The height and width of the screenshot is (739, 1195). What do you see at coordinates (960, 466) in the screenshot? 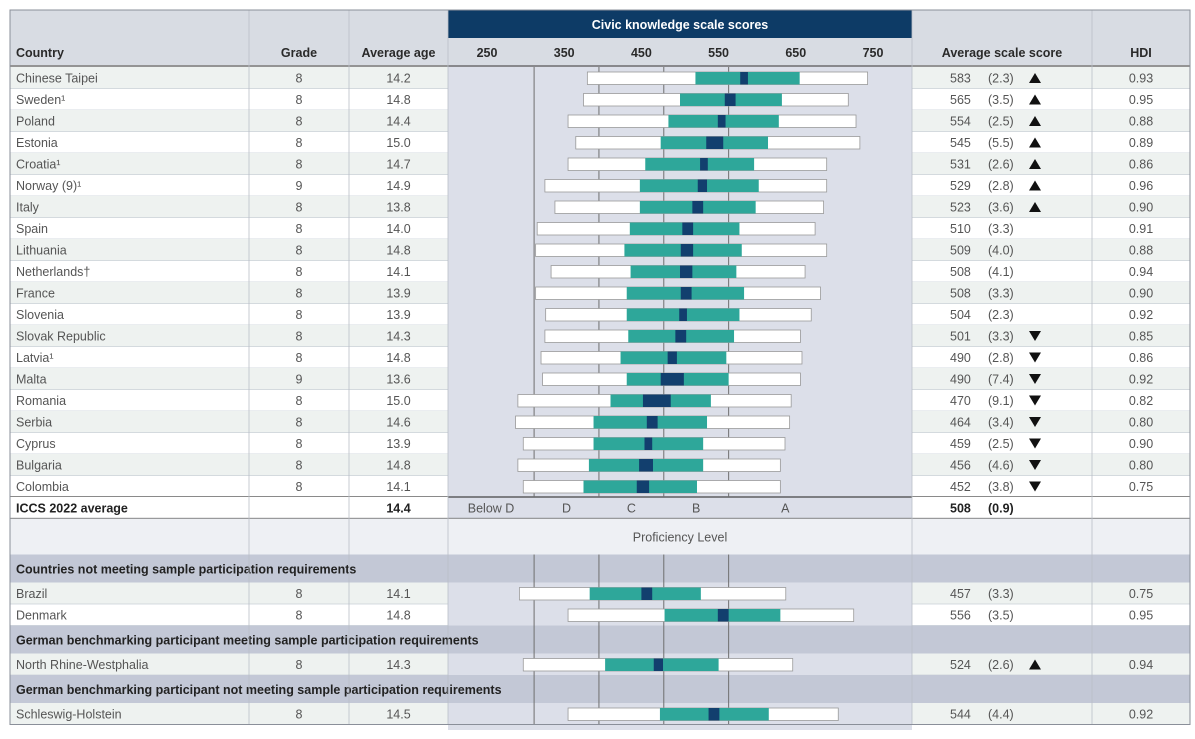
I see `average-score-value: 456` at bounding box center [960, 466].